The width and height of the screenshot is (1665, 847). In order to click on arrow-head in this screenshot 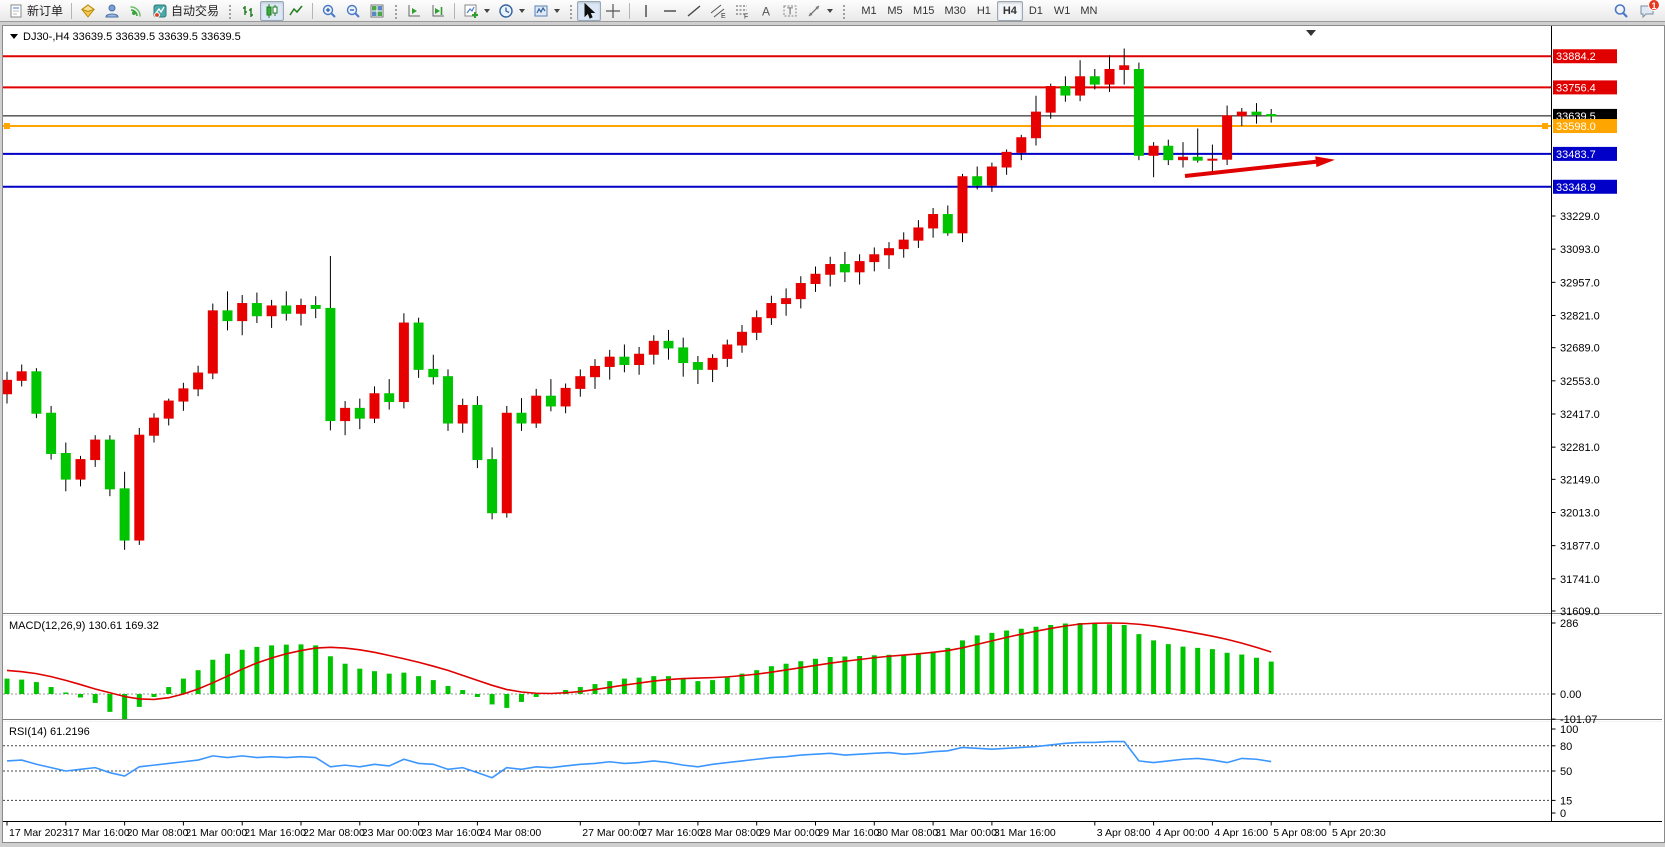, I will do `click(1325, 162)`.